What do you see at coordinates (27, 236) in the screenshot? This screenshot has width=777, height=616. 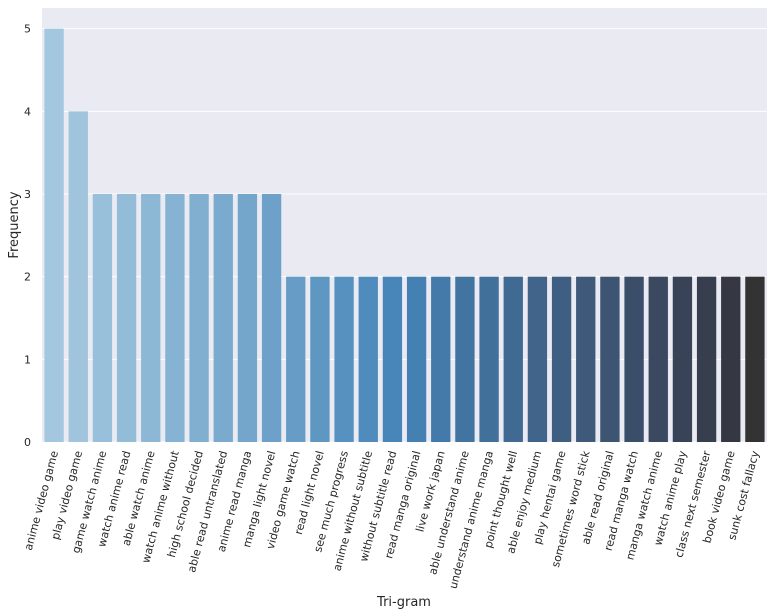 I see `y-axis-ticks: 0 1 2 3 4 5` at bounding box center [27, 236].